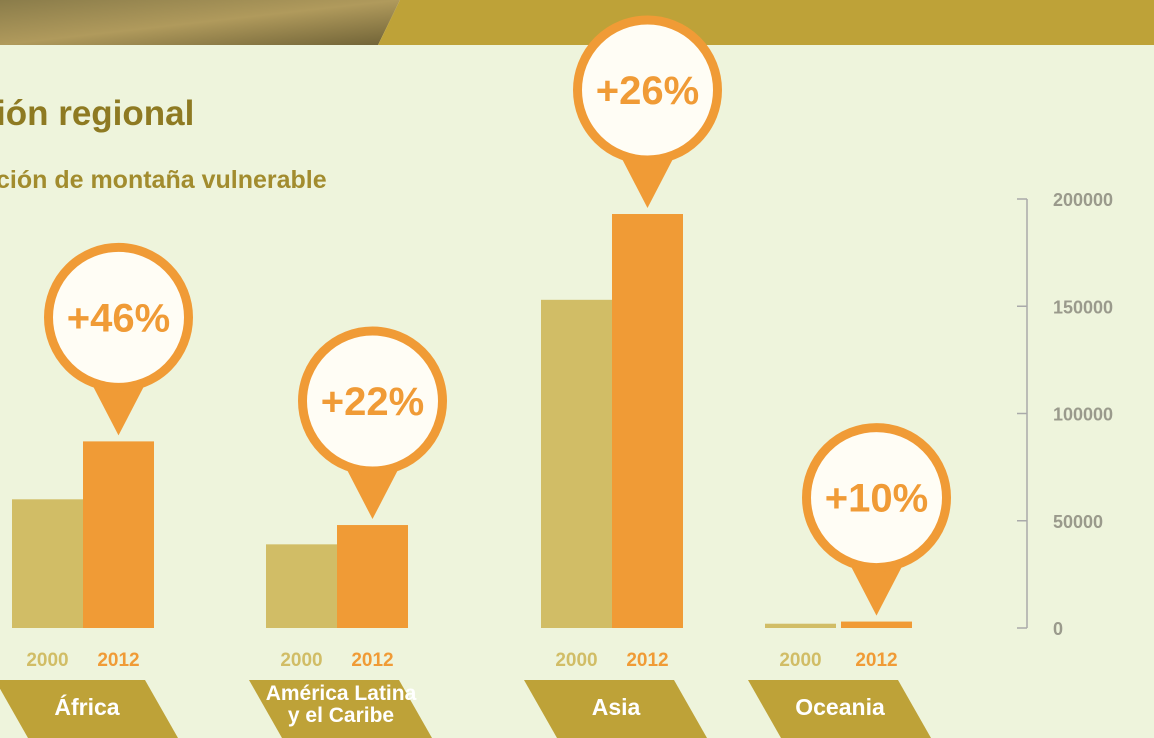  I want to click on category-label: Oceania, so click(840, 707).